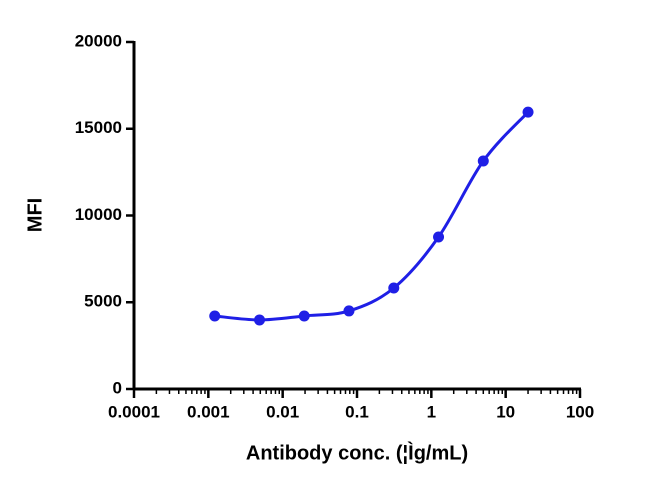 This screenshot has width=650, height=495. What do you see at coordinates (35, 215) in the screenshot?
I see `y-axis-label: MFI` at bounding box center [35, 215].